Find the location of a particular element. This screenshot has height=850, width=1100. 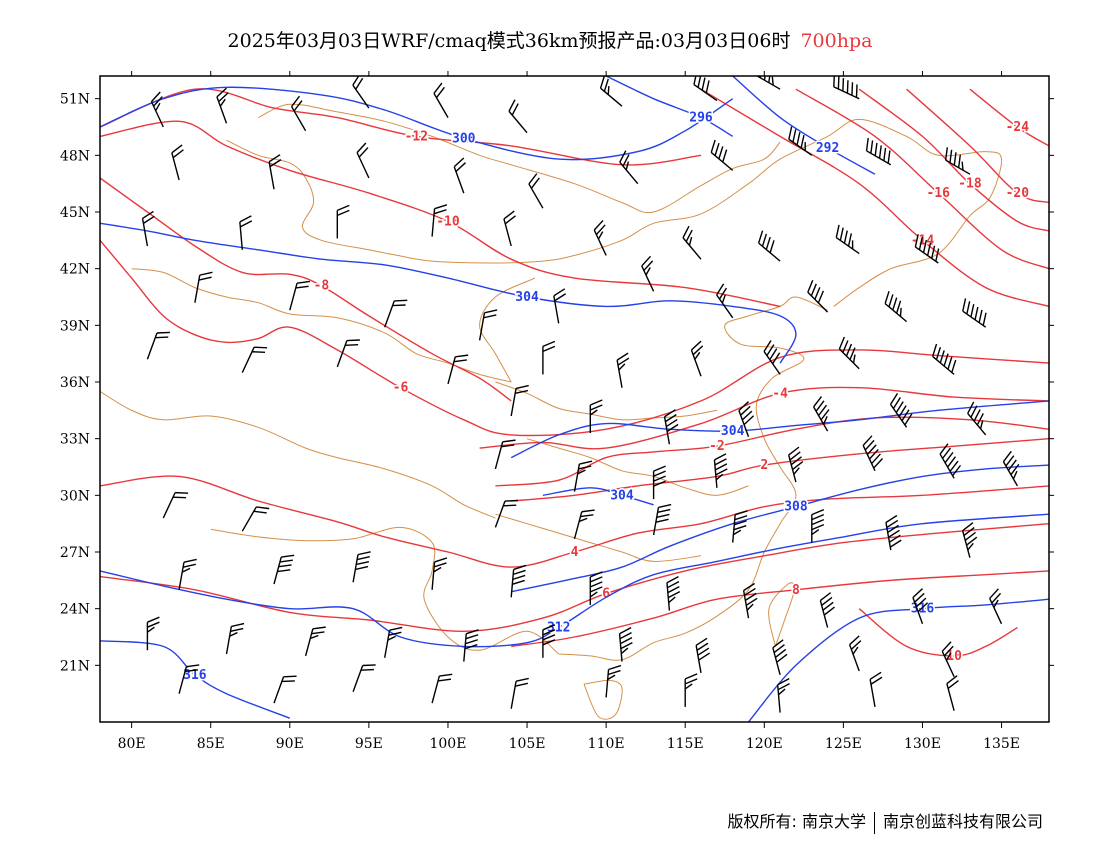

height-contour-label: 296 is located at coordinates (701, 118).